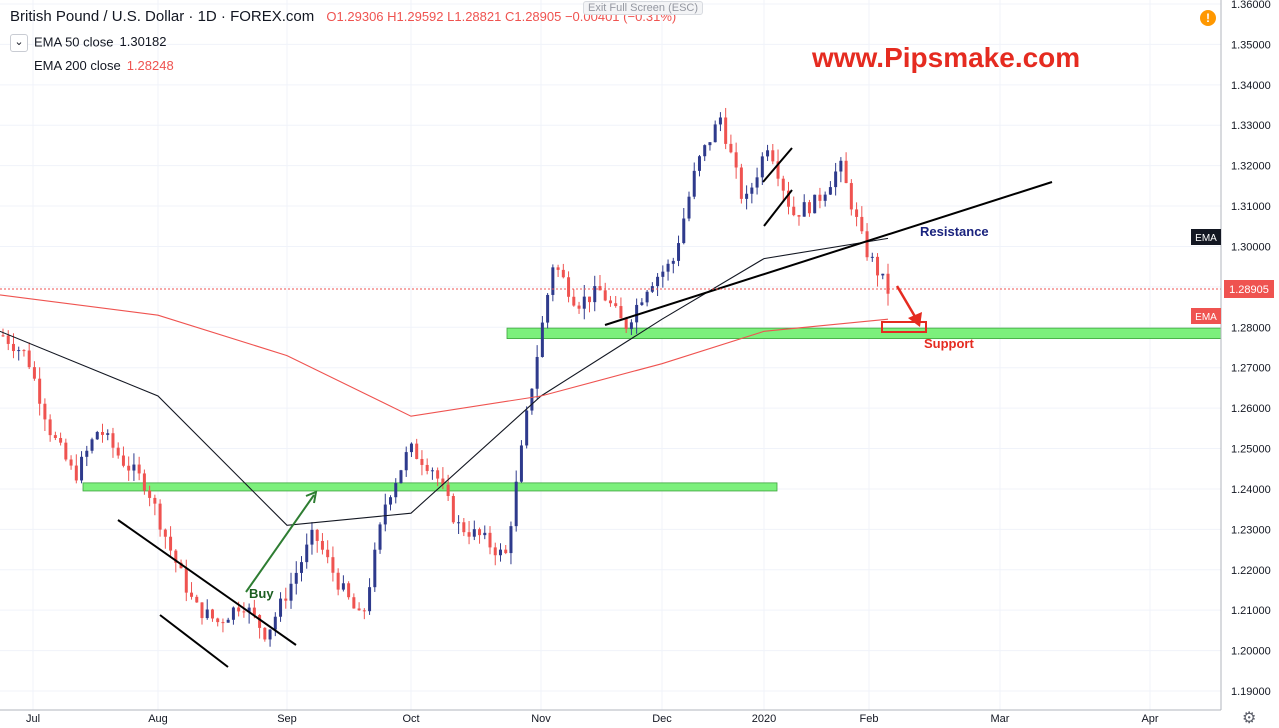 Image resolution: width=1279 pixels, height=728 pixels. Describe the element at coordinates (1206, 238) in the screenshot. I see `ema50-tag: EMA` at that location.